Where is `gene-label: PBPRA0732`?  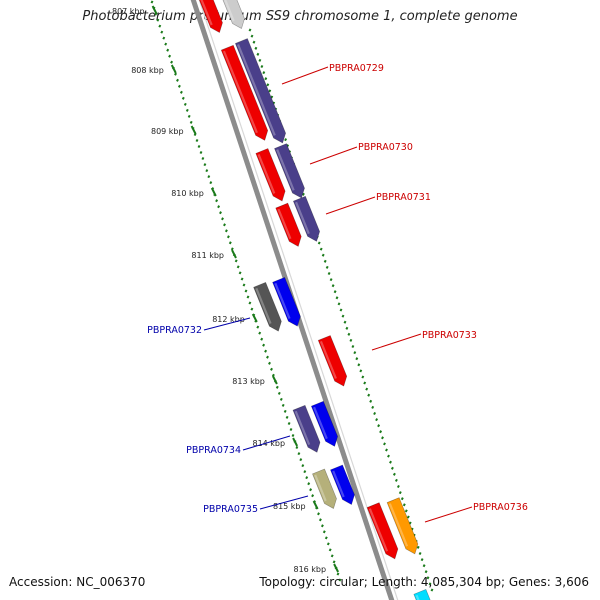
gene-label: PBPRA0732 is located at coordinates (174, 330).